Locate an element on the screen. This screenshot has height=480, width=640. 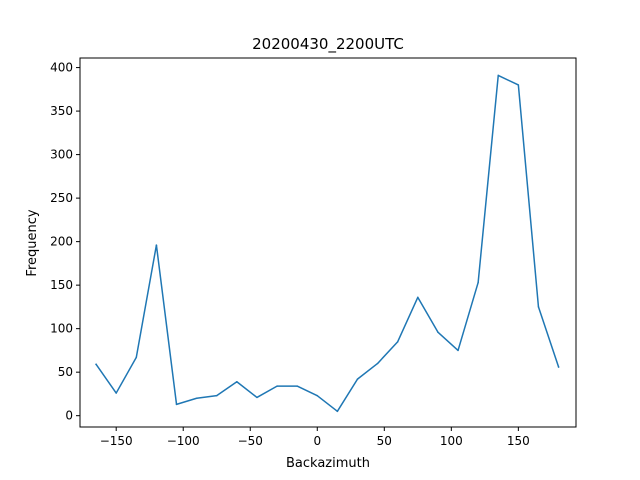
y-tick-label: 150 is located at coordinates (61, 285).